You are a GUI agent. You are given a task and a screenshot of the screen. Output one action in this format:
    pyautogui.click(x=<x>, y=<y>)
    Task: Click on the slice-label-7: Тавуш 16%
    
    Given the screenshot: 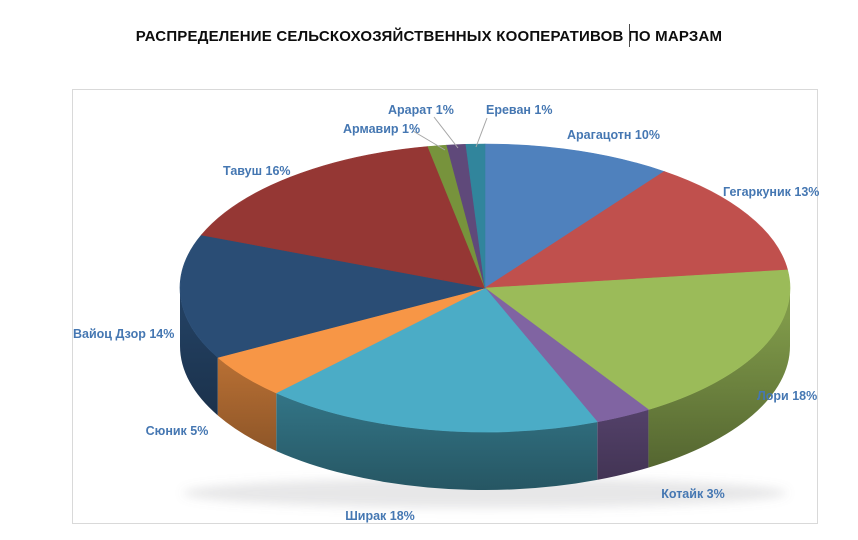 What is the action you would take?
    pyautogui.click(x=257, y=171)
    